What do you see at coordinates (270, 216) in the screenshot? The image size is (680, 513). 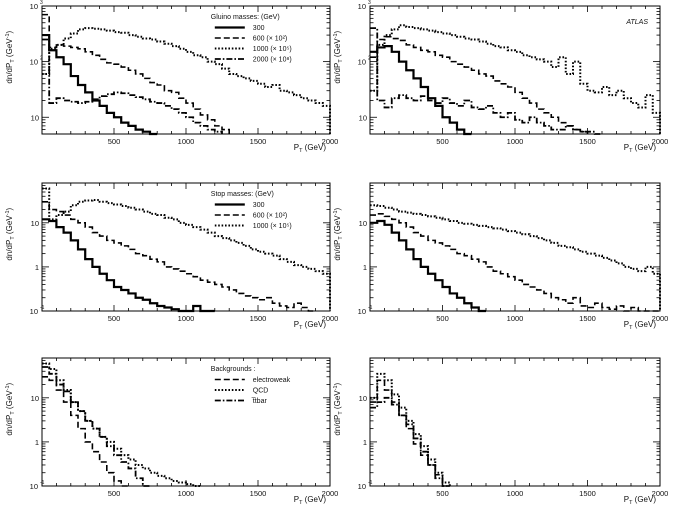 I see `legend-label: 600 (× 10²)` at bounding box center [270, 216].